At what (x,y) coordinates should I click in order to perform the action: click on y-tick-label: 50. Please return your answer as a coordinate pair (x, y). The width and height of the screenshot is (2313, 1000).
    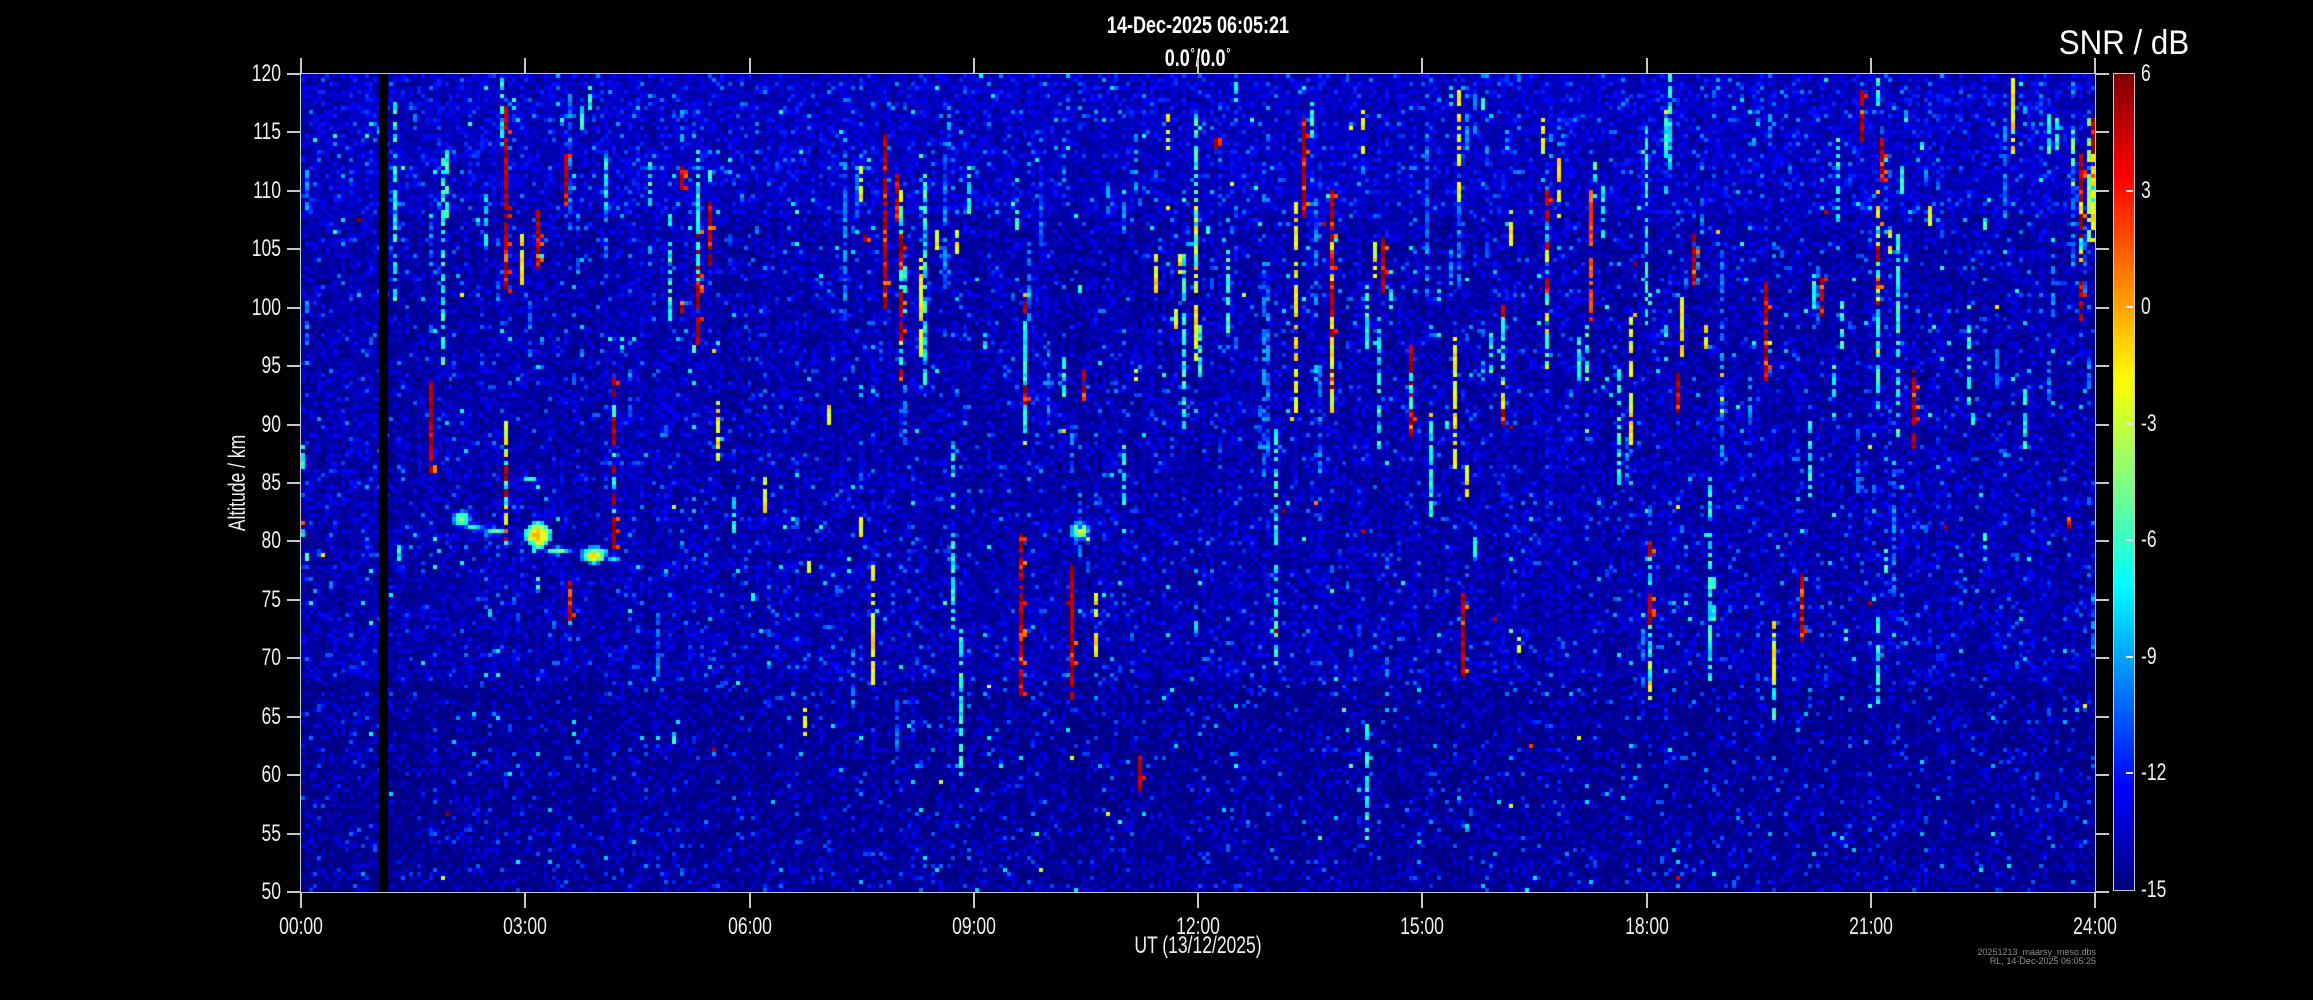
    Looking at the image, I should click on (271, 891).